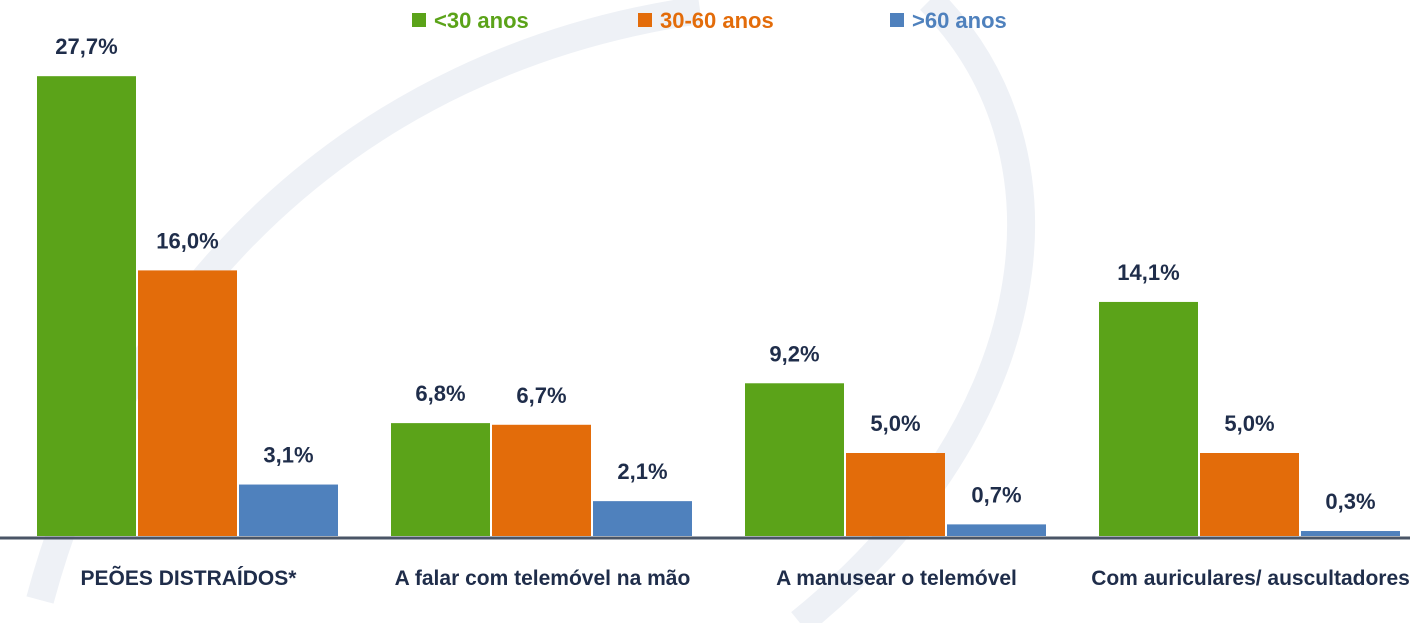 Image resolution: width=1410 pixels, height=623 pixels. I want to click on data-label: 14,1%, so click(1148, 272).